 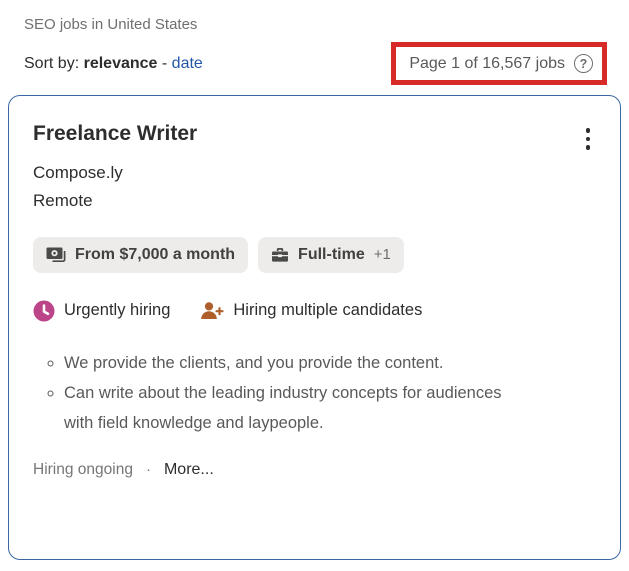 What do you see at coordinates (187, 63) in the screenshot?
I see `sort-option-date: date` at bounding box center [187, 63].